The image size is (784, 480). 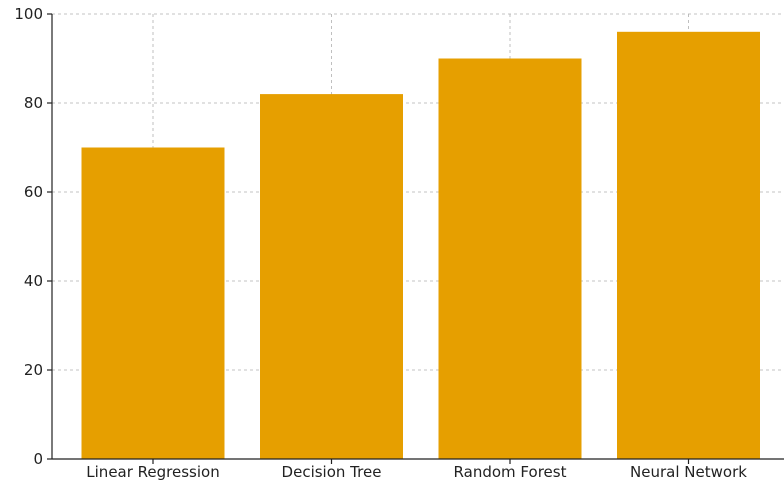 What do you see at coordinates (688, 471) in the screenshot?
I see `x-tick-label: Neural Network` at bounding box center [688, 471].